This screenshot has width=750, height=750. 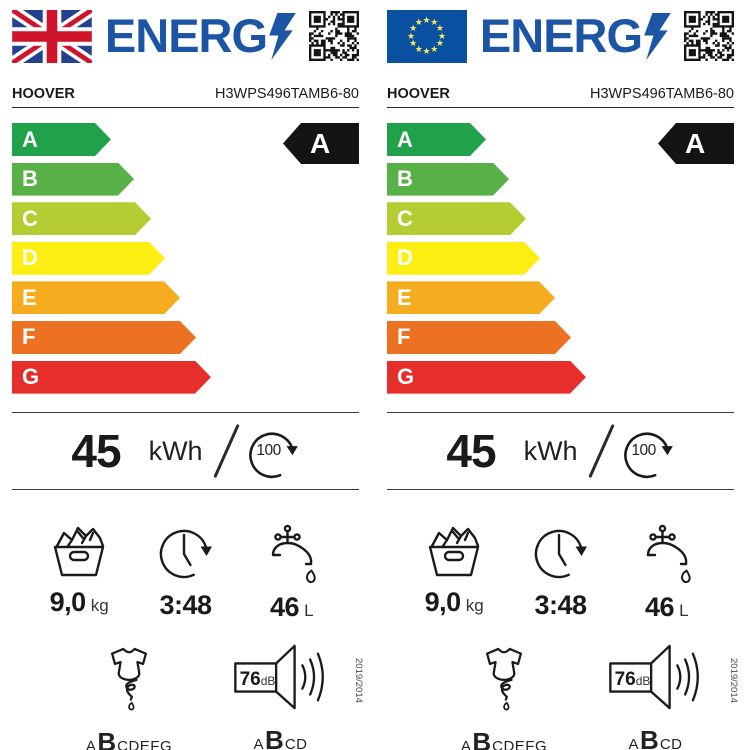 What do you see at coordinates (562, 554) in the screenshot?
I see `cycle-duration-icon` at bounding box center [562, 554].